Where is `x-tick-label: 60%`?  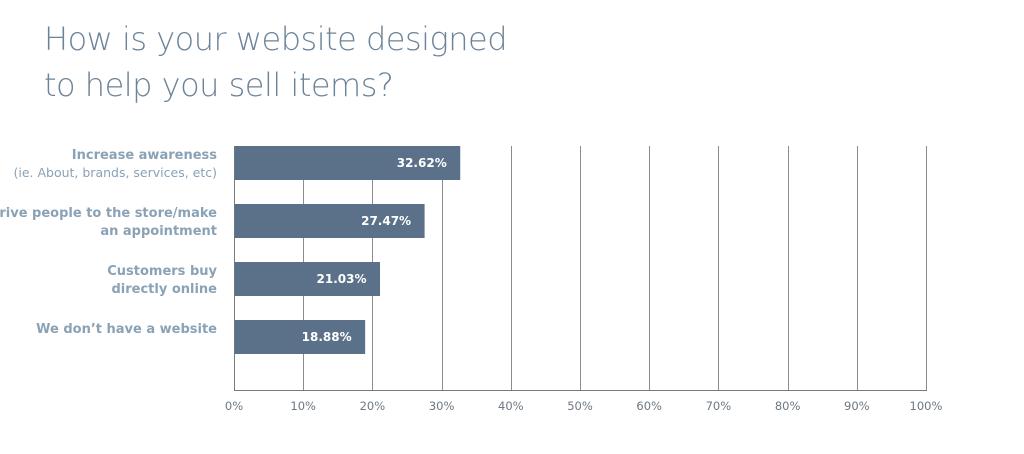
x-tick-label: 60% is located at coordinates (649, 406).